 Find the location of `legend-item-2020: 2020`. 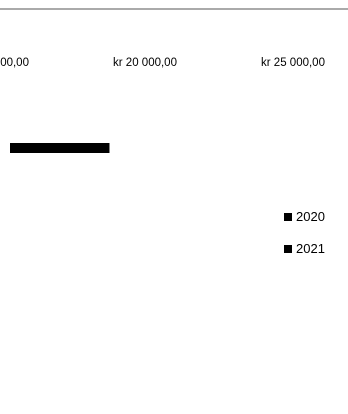

legend-item-2020: 2020 is located at coordinates (314, 217).